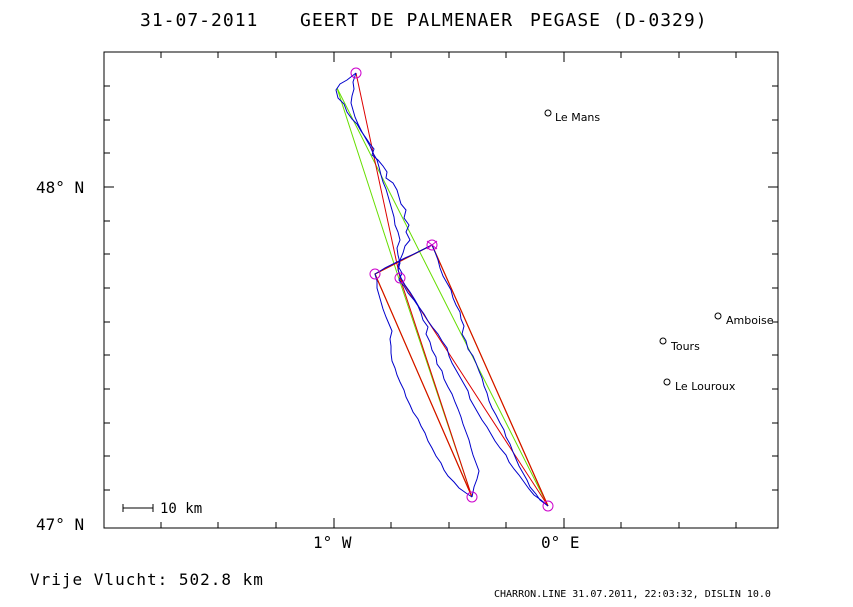  Describe the element at coordinates (577, 117) in the screenshot. I see `city-label: Le Mans` at that location.